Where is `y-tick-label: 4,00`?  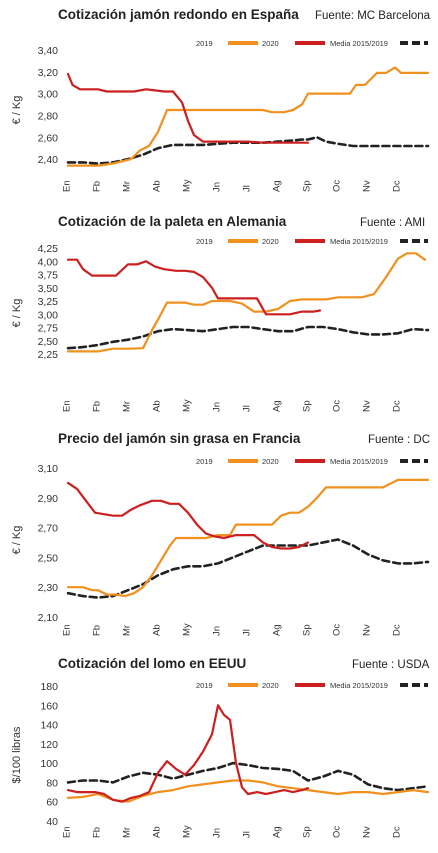 y-tick-label: 4,00 is located at coordinates (48, 262).